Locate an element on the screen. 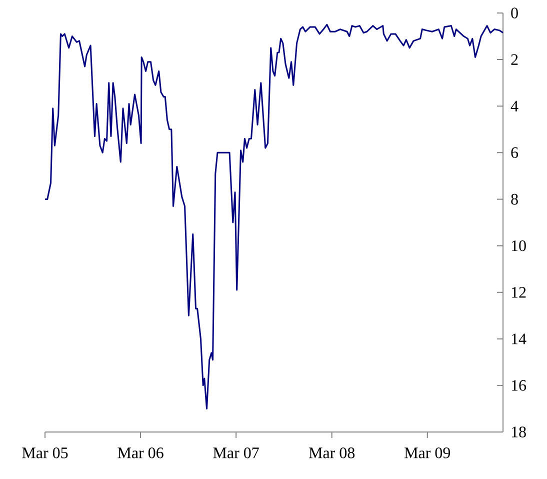 This screenshot has height=479, width=547. y-tick-label: 0 is located at coordinates (514, 13).